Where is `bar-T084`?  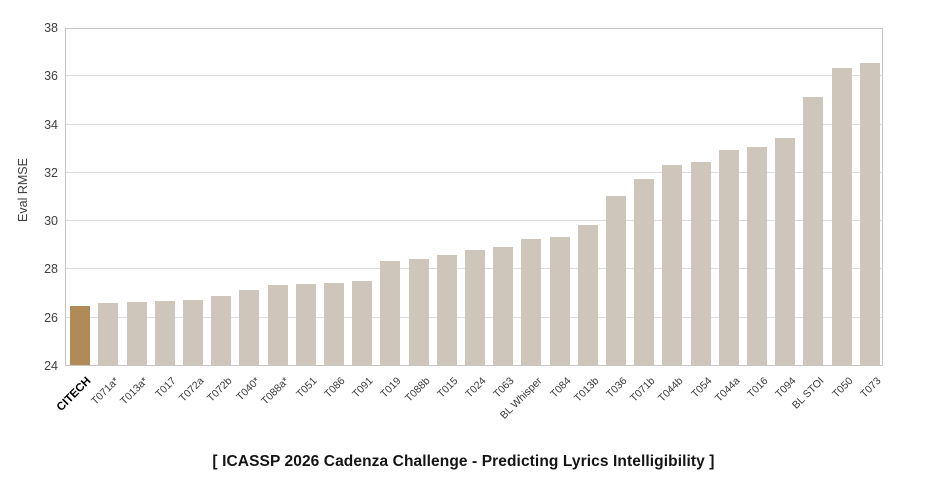
bar-T084 is located at coordinates (559, 301).